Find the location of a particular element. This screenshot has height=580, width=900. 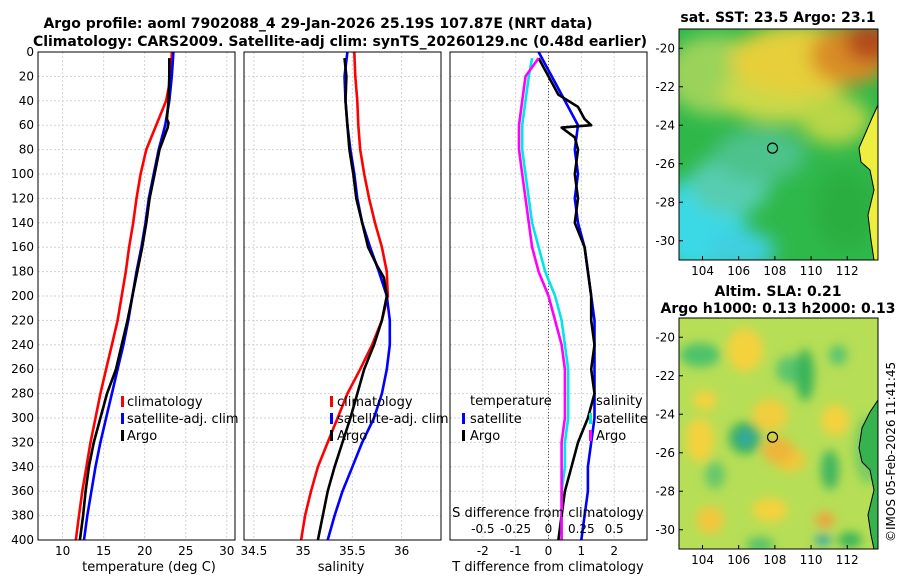

x-tick-label: 30 is located at coordinates (226, 551).